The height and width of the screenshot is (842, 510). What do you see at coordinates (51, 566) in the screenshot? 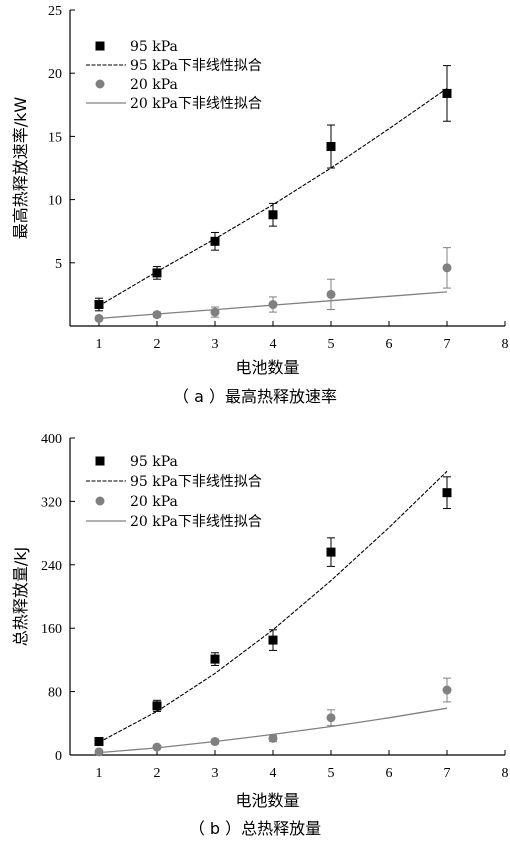
I see `y-tick-label: 240` at bounding box center [51, 566].